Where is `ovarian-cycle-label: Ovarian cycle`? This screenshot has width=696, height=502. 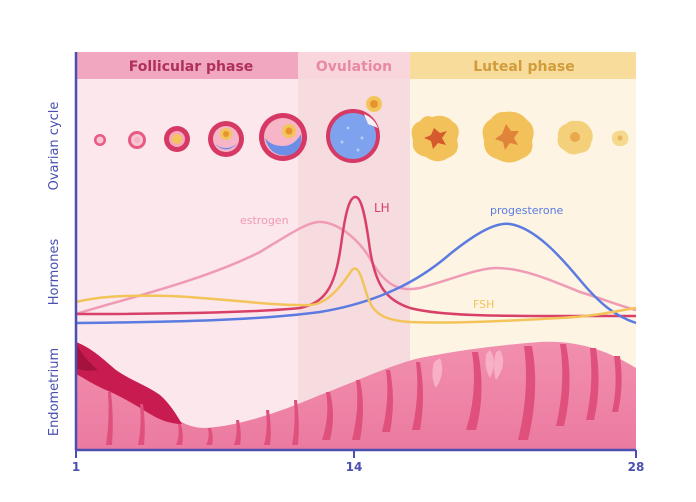
ovarian-cycle-label: Ovarian cycle is located at coordinates (54, 146).